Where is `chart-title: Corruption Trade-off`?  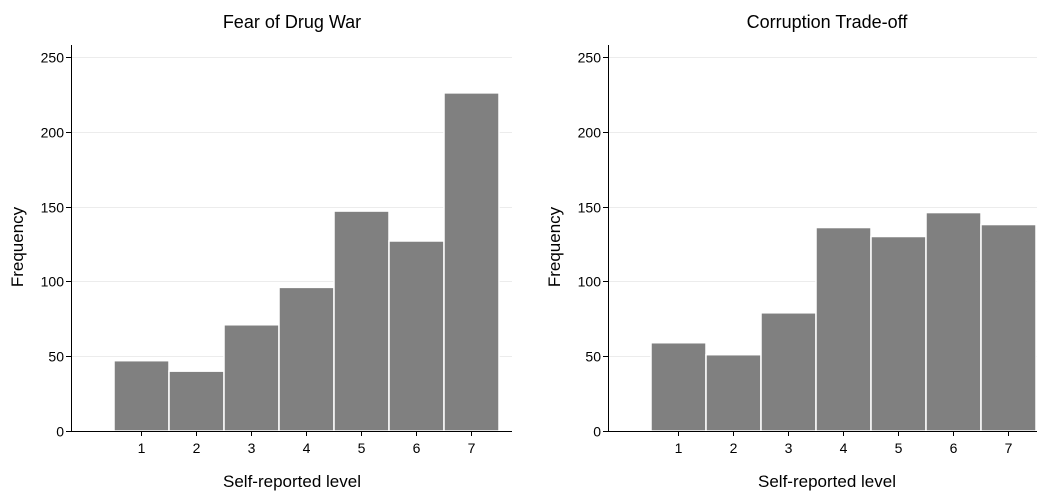
chart-title: Corruption Trade-off is located at coordinates (828, 22).